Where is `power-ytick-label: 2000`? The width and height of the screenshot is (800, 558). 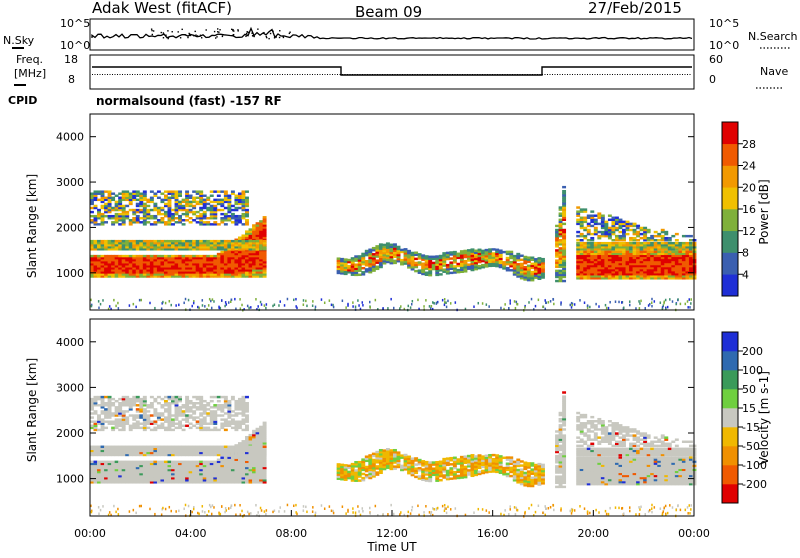 power-ytick-label: 2000 is located at coordinates (70, 227).